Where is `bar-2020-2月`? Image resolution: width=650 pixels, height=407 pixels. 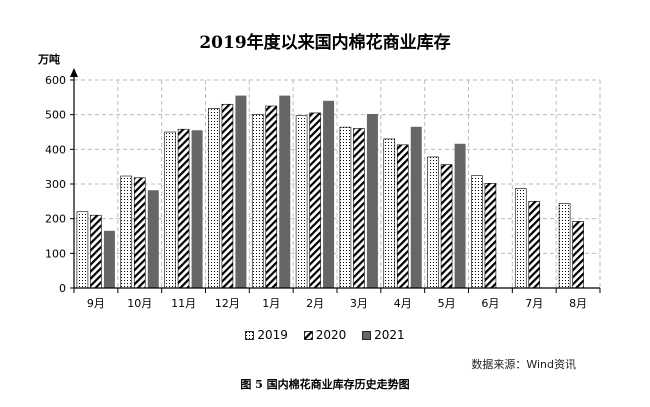 bar-2020-2月 is located at coordinates (315, 200).